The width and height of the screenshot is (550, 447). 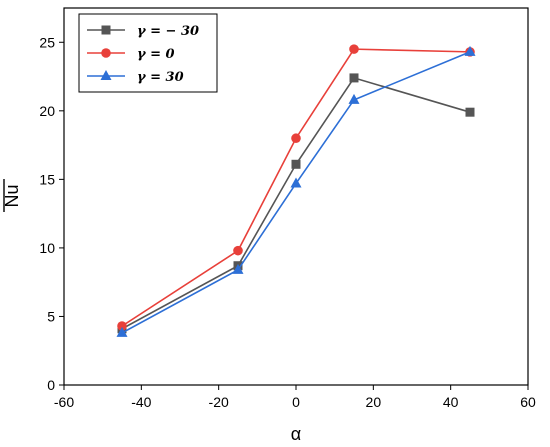 I want to click on y-tick-label: 25, so click(x=47, y=42).